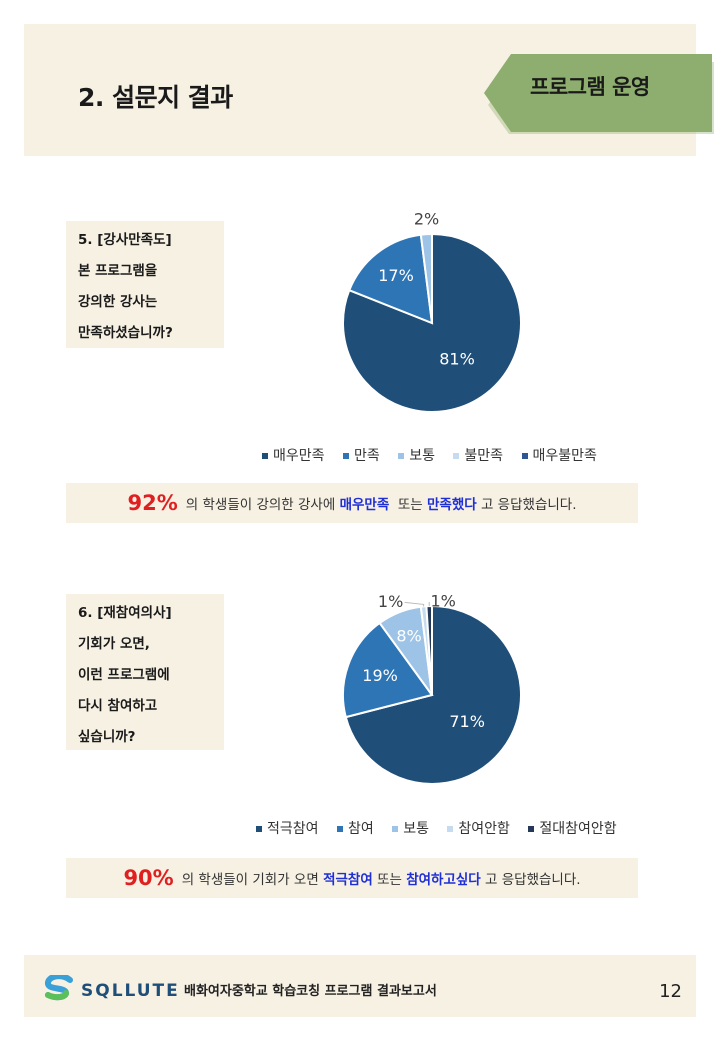 The width and height of the screenshot is (720, 1040). I want to click on legend-item-q5-2: 보통, so click(416, 455).